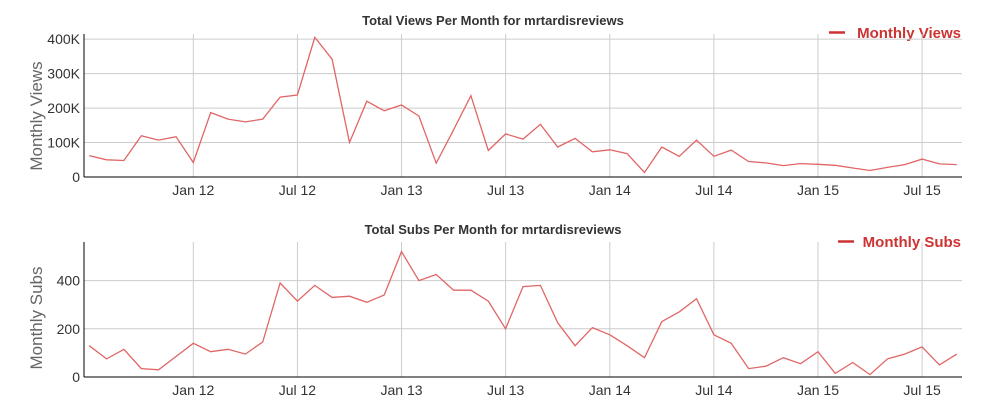 The height and width of the screenshot is (414, 990). I want to click on views-y-tick-label: 400K, so click(63, 39).